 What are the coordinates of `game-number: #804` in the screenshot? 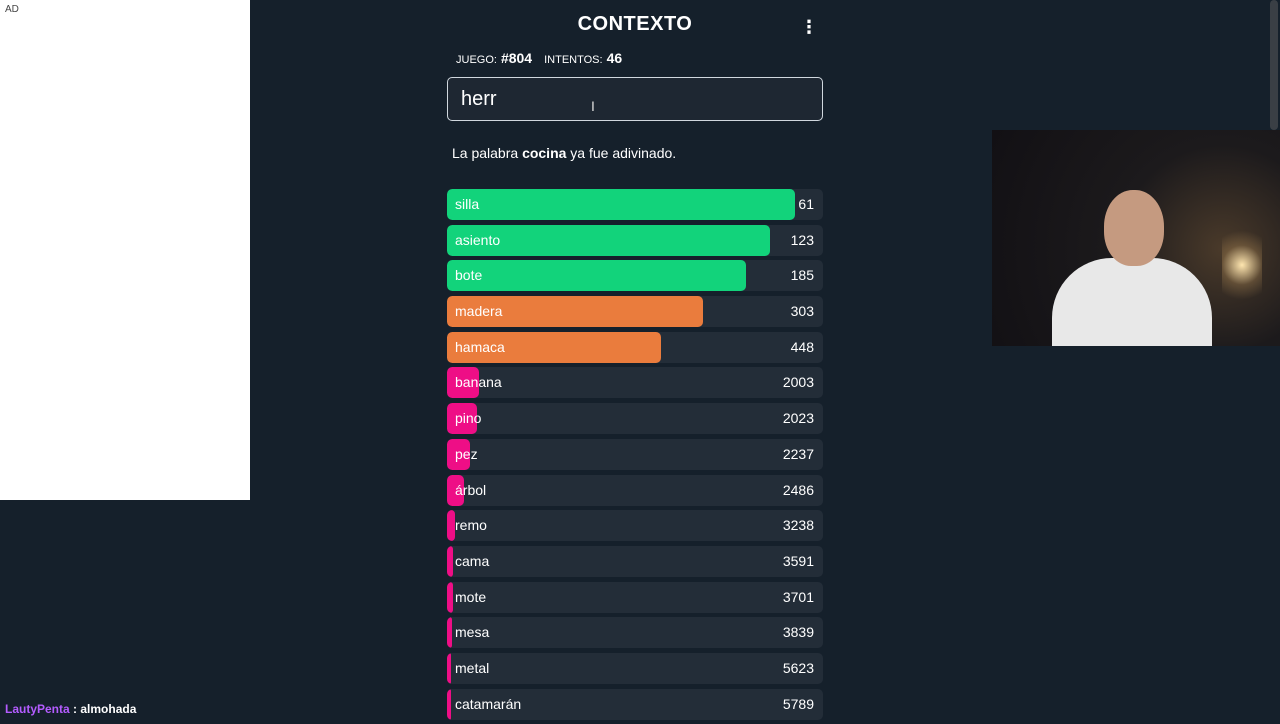 It's located at (516, 58).